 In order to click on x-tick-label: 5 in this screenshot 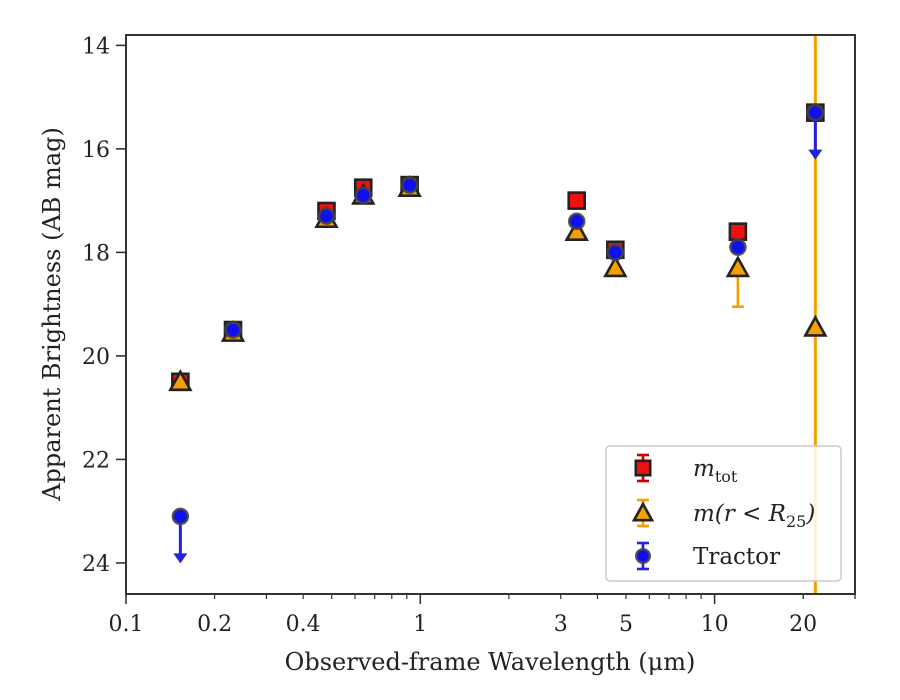, I will do `click(626, 624)`.